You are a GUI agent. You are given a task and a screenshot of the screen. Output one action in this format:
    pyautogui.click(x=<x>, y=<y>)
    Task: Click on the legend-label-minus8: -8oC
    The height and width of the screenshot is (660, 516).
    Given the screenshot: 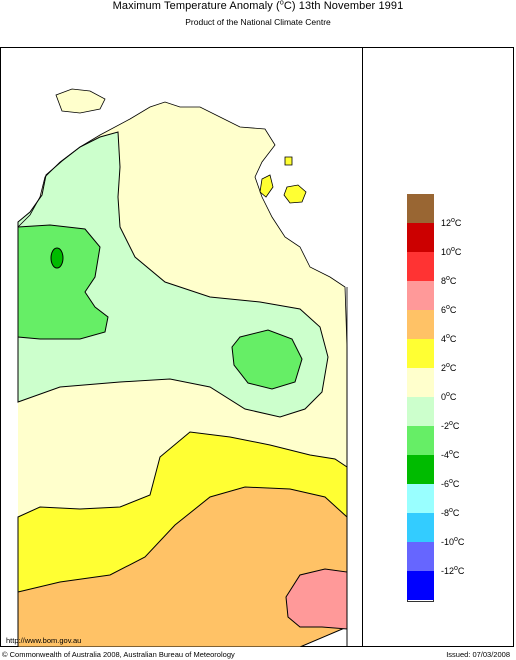 What is the action you would take?
    pyautogui.click(x=450, y=512)
    